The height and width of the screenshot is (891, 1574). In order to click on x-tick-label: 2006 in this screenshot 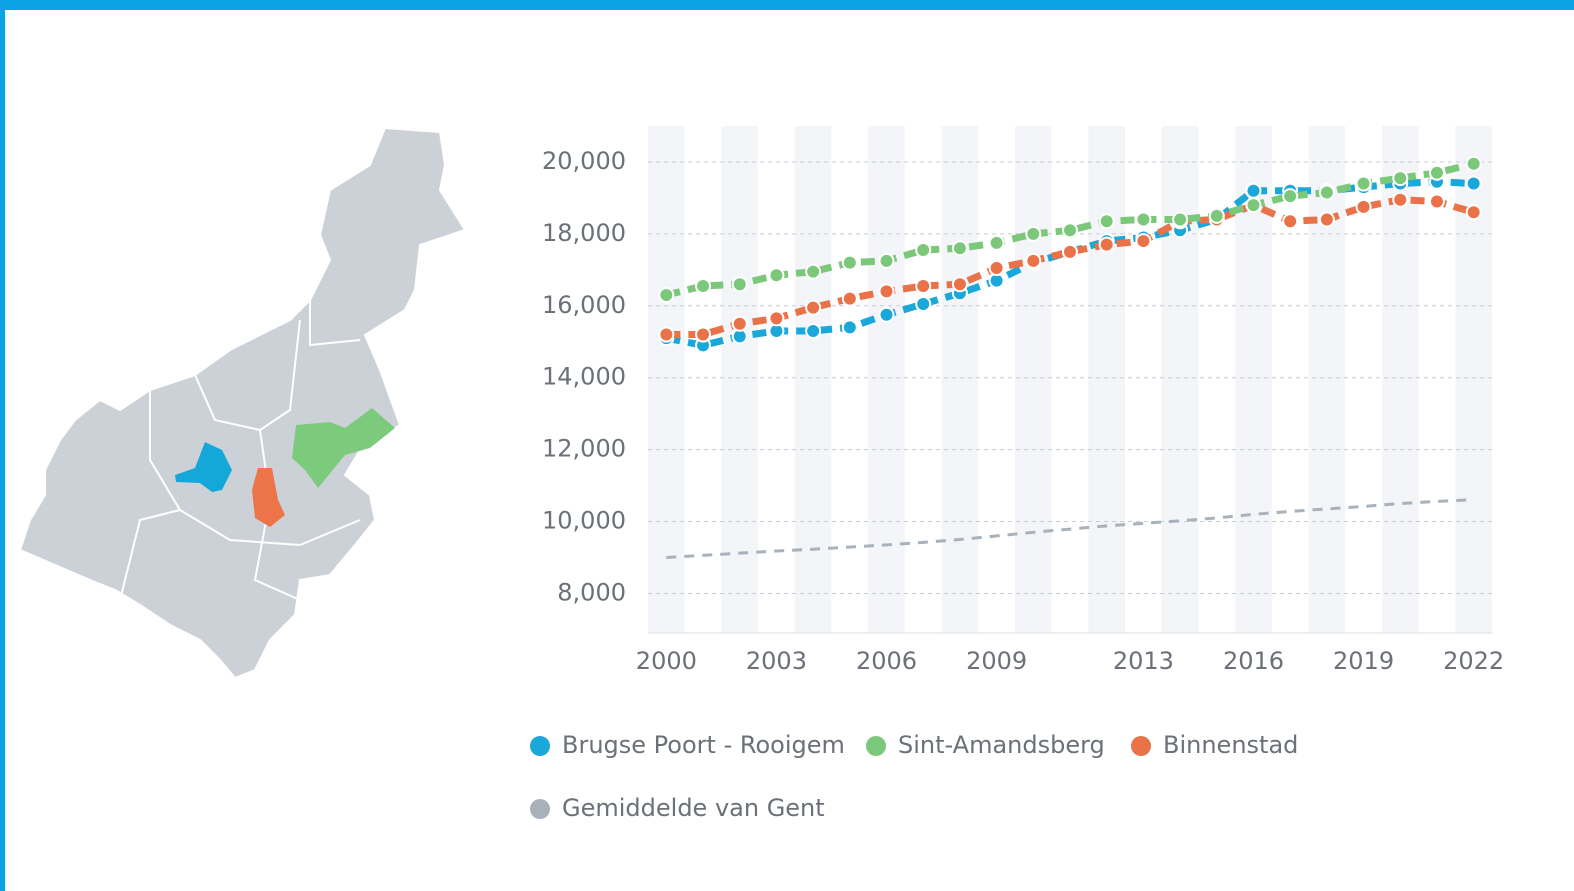, I will do `click(886, 661)`.